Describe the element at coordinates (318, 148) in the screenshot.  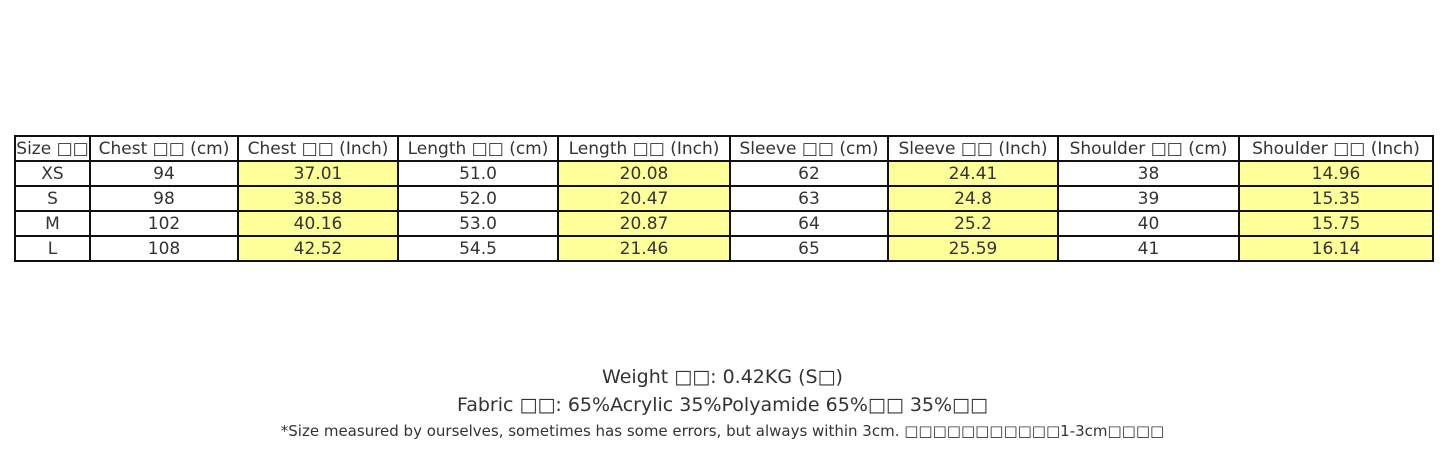
I see `column-header: Chest □□ (Inch)` at that location.